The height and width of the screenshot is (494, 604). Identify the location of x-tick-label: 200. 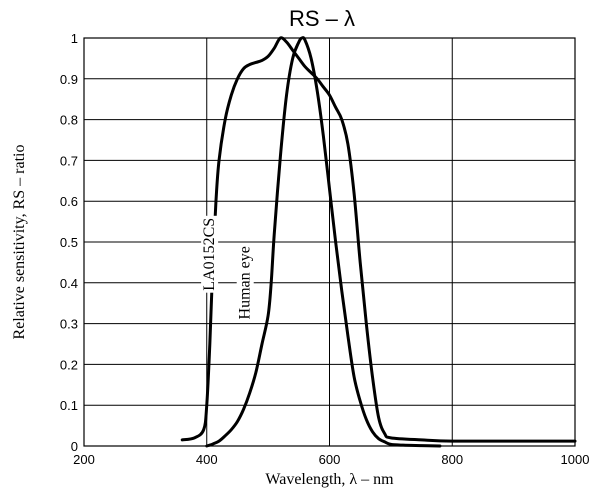
(84, 459).